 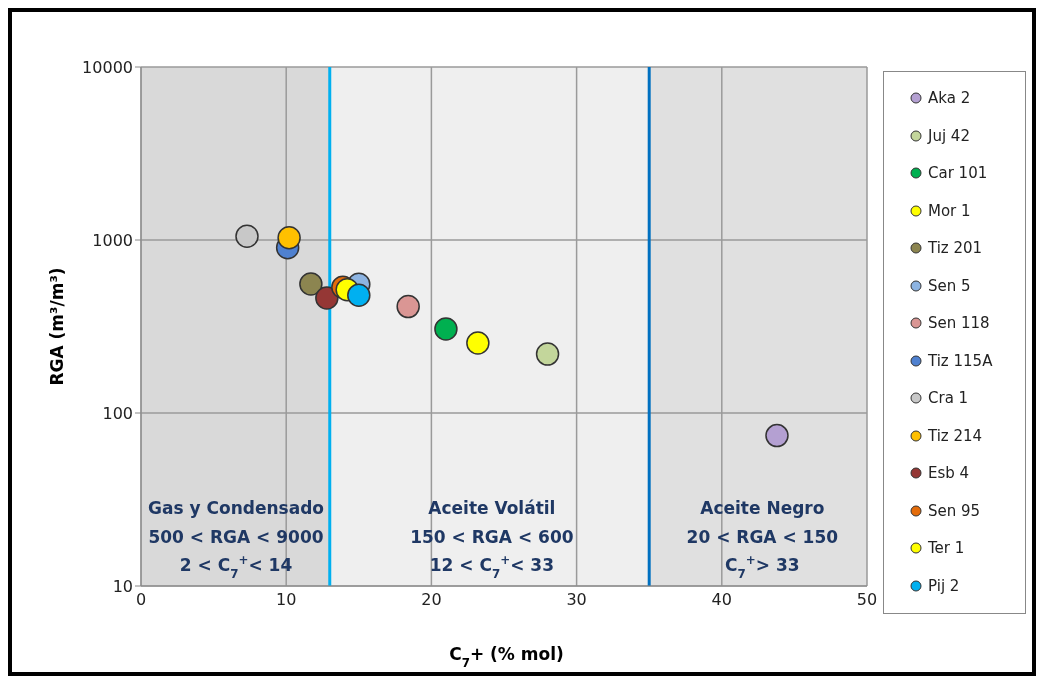 What do you see at coordinates (122, 586) in the screenshot?
I see `y-tick-label: 10` at bounding box center [122, 586].